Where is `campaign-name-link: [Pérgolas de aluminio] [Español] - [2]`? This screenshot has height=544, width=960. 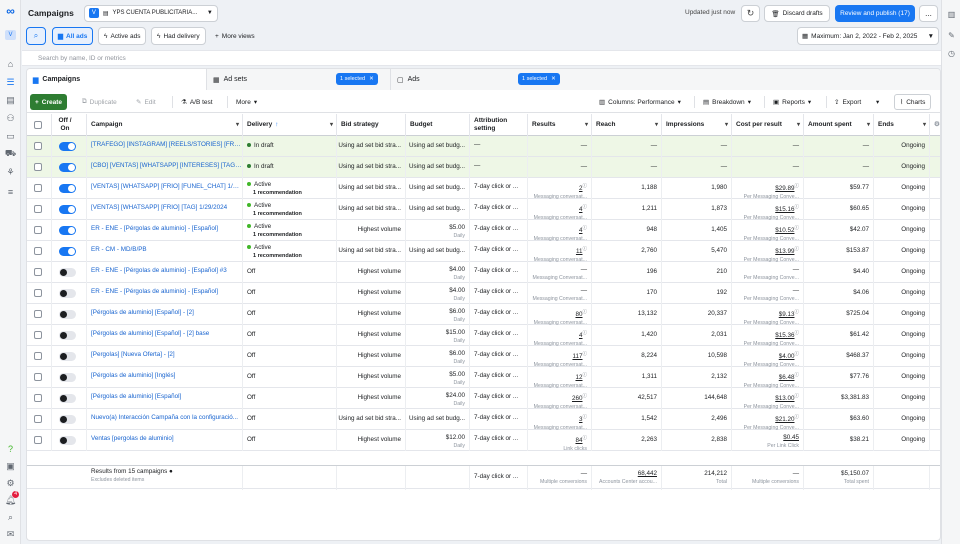 campaign-name-link: [Pérgolas de aluminio] [Español] - [2] is located at coordinates (165, 314).